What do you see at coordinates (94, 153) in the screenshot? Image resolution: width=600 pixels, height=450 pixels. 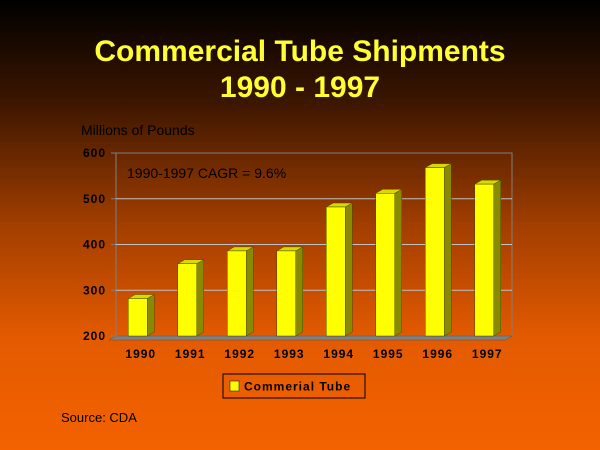 I see `y-tick-label: 600` at bounding box center [94, 153].